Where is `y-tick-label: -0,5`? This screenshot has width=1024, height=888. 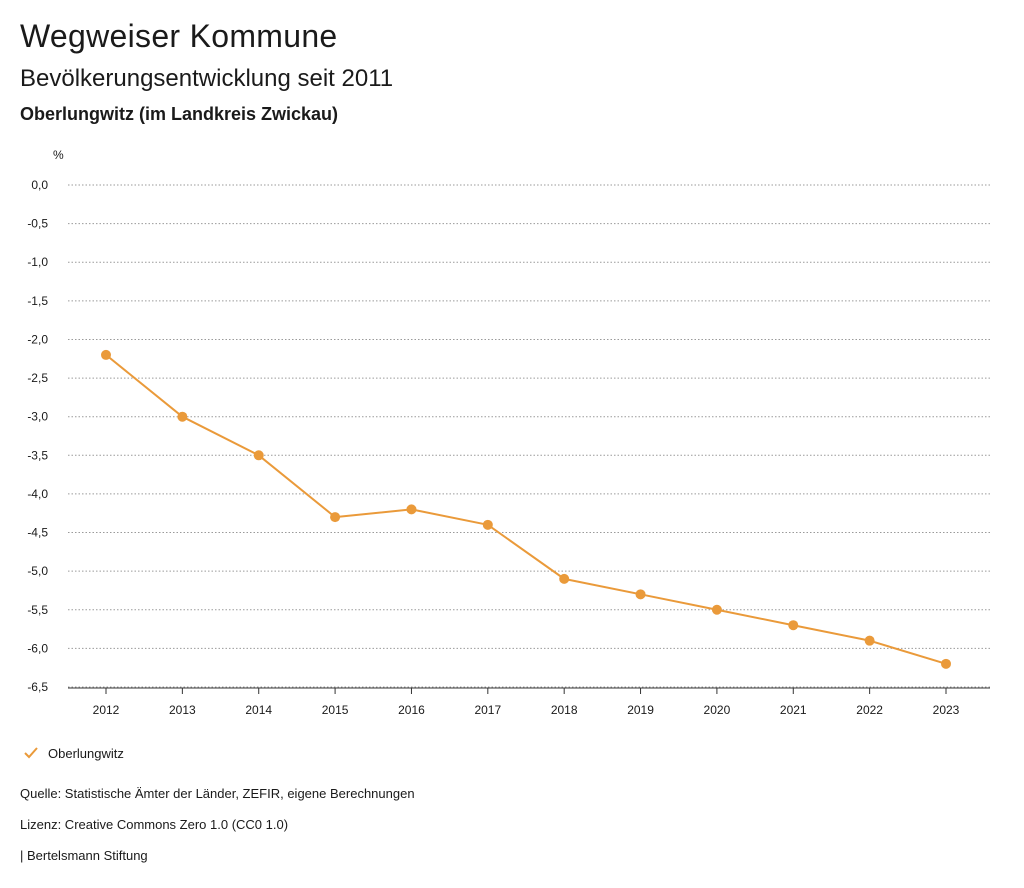
y-tick-label: -0,5 is located at coordinates (37, 224).